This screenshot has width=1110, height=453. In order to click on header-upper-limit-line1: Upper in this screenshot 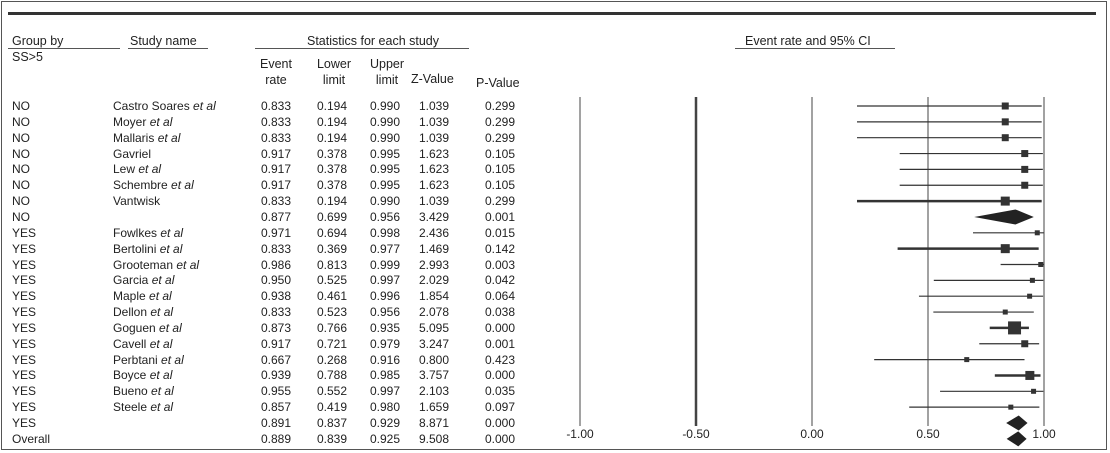, I will do `click(387, 64)`.